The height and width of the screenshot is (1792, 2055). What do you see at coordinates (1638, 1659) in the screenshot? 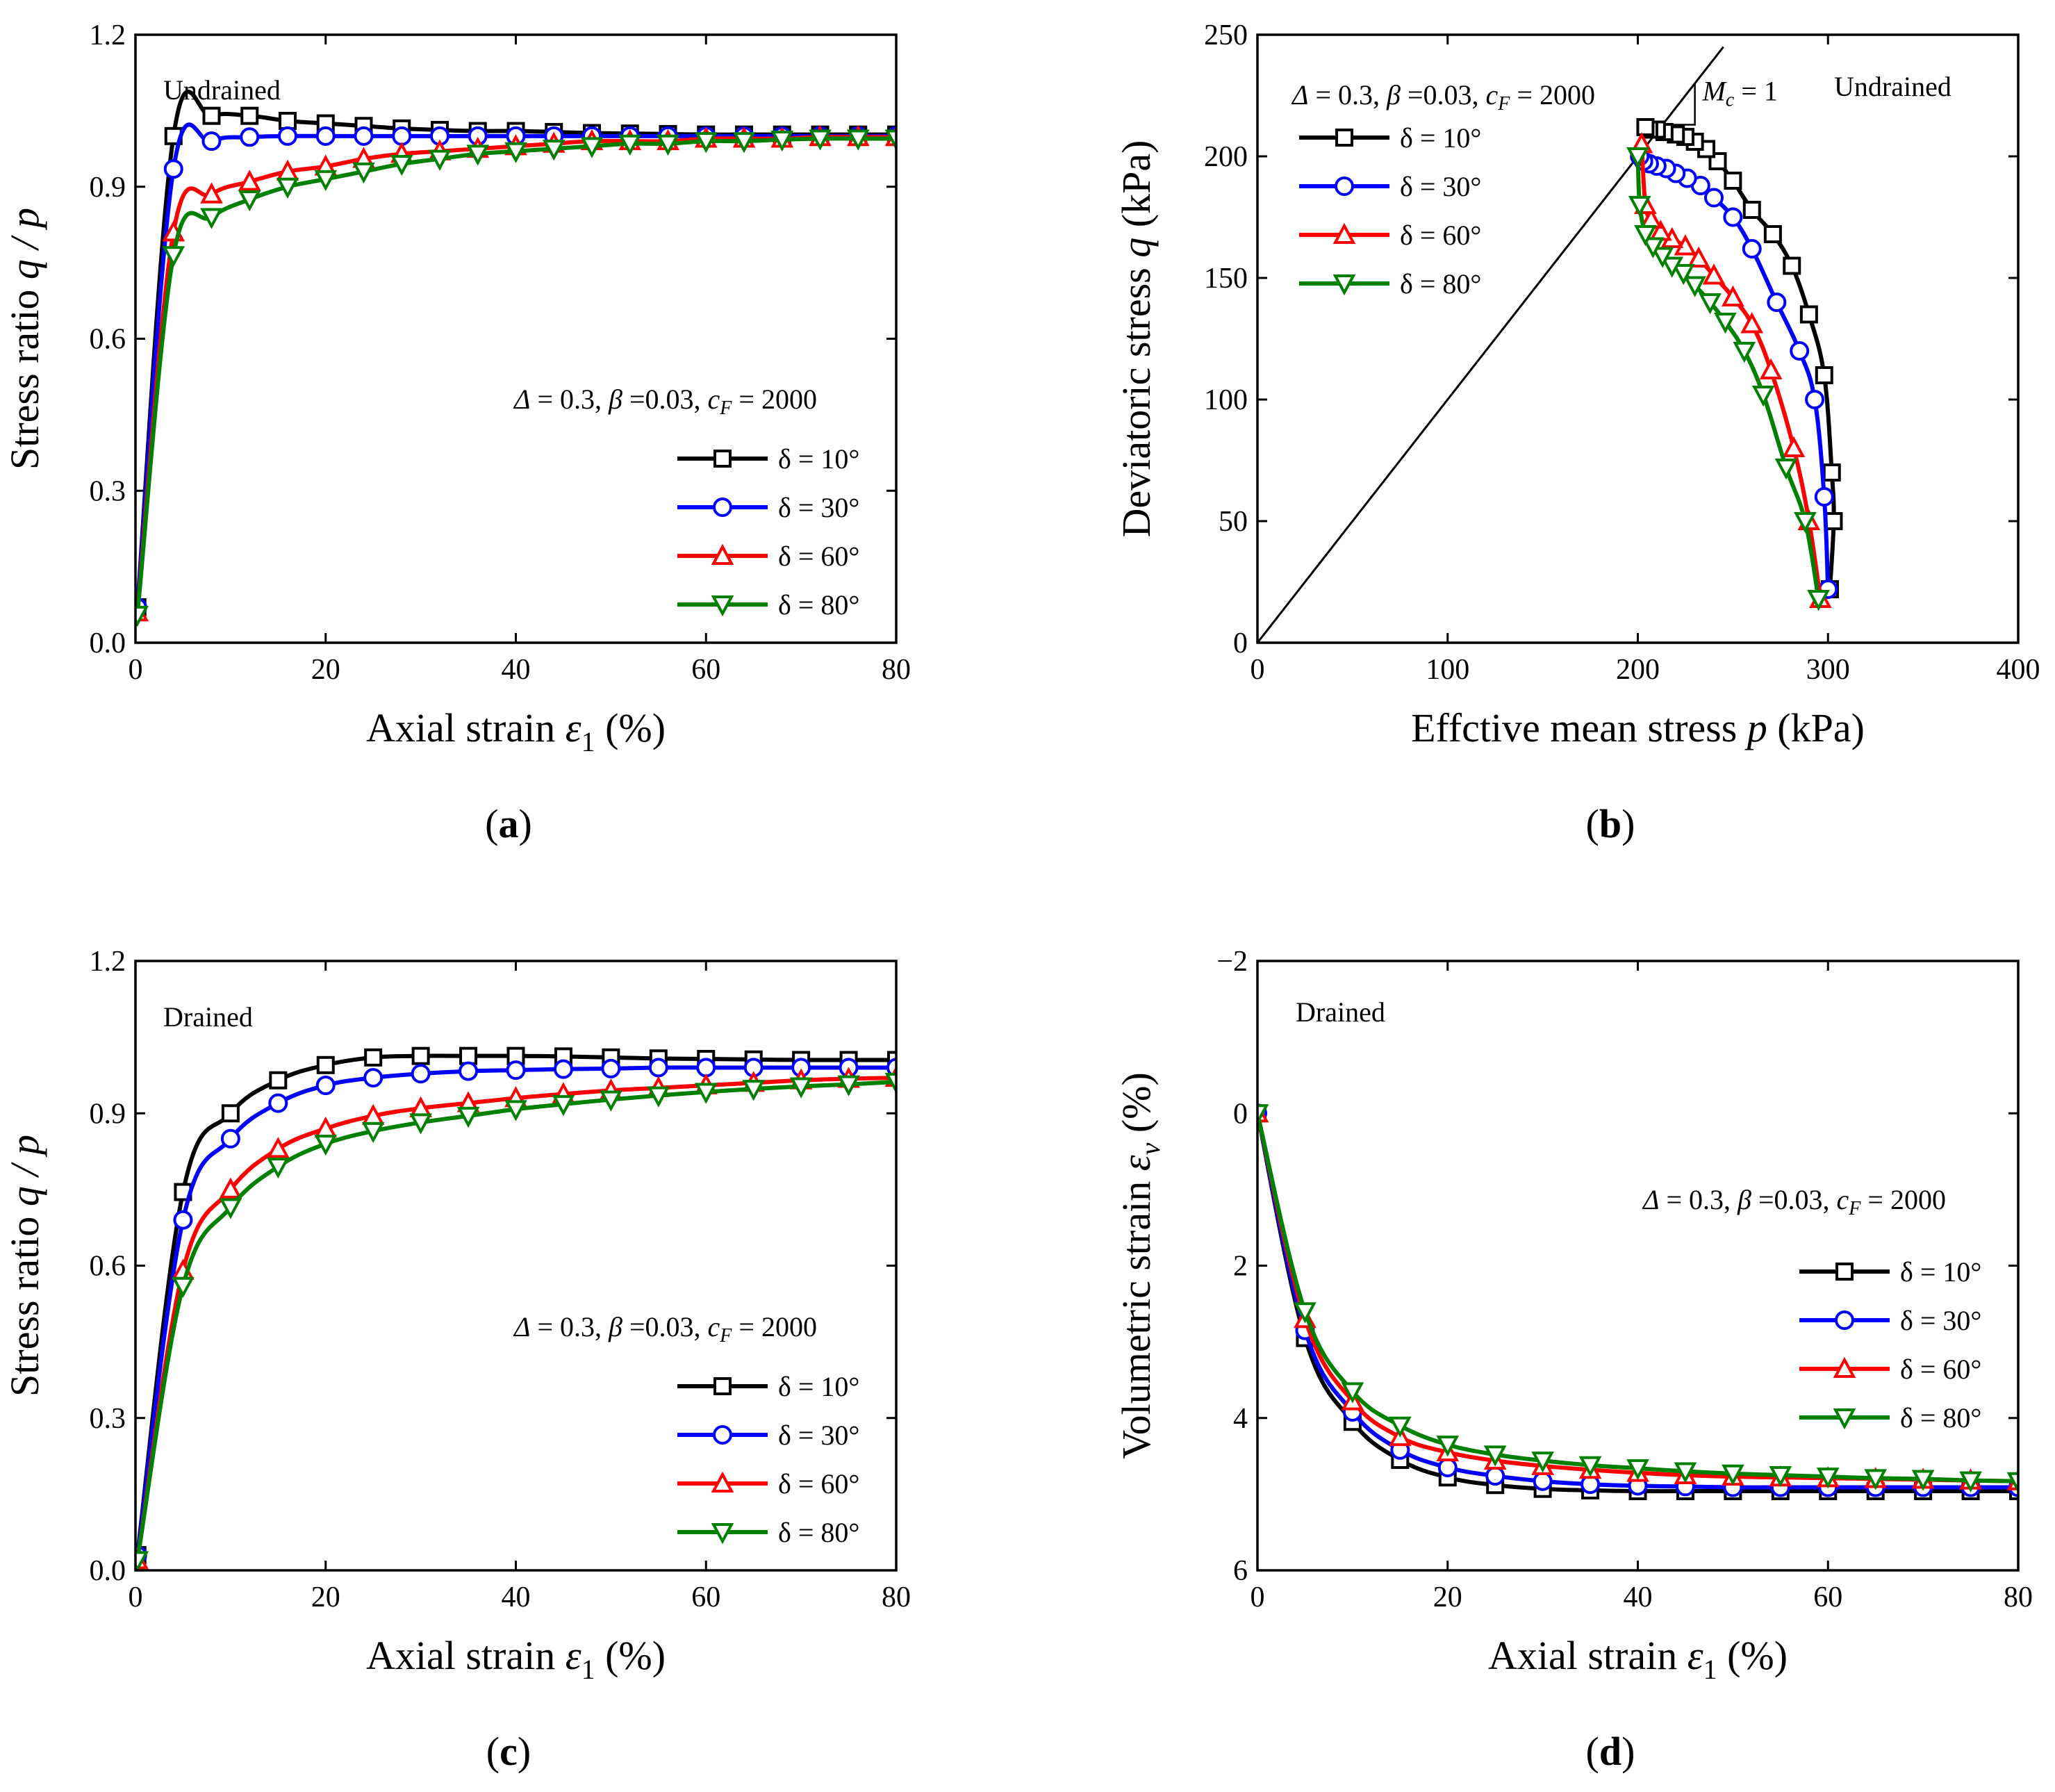
I see `x-axis-label: Axial strain ε1 (%)` at bounding box center [1638, 1659].